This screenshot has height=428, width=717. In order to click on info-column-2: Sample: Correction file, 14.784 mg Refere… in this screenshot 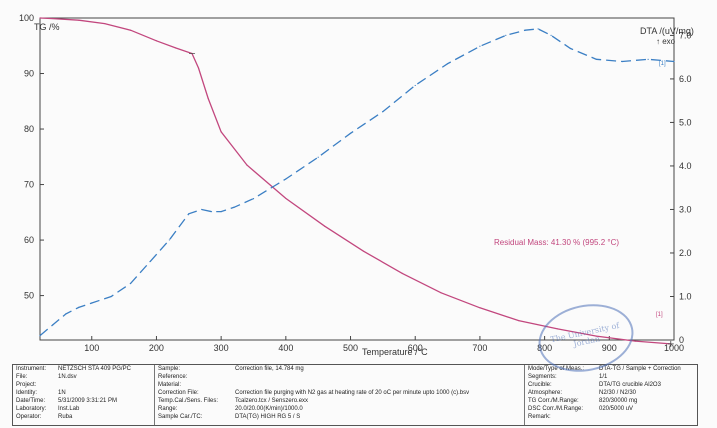, I will do `click(340, 395)`.